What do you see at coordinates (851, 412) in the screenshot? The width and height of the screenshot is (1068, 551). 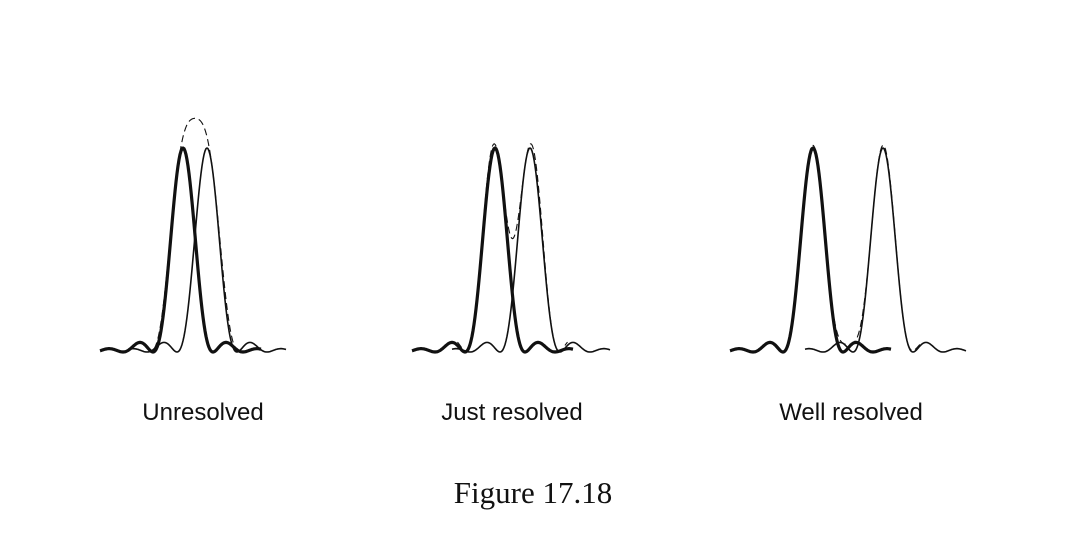 I see `panel-label: Well resolved` at bounding box center [851, 412].